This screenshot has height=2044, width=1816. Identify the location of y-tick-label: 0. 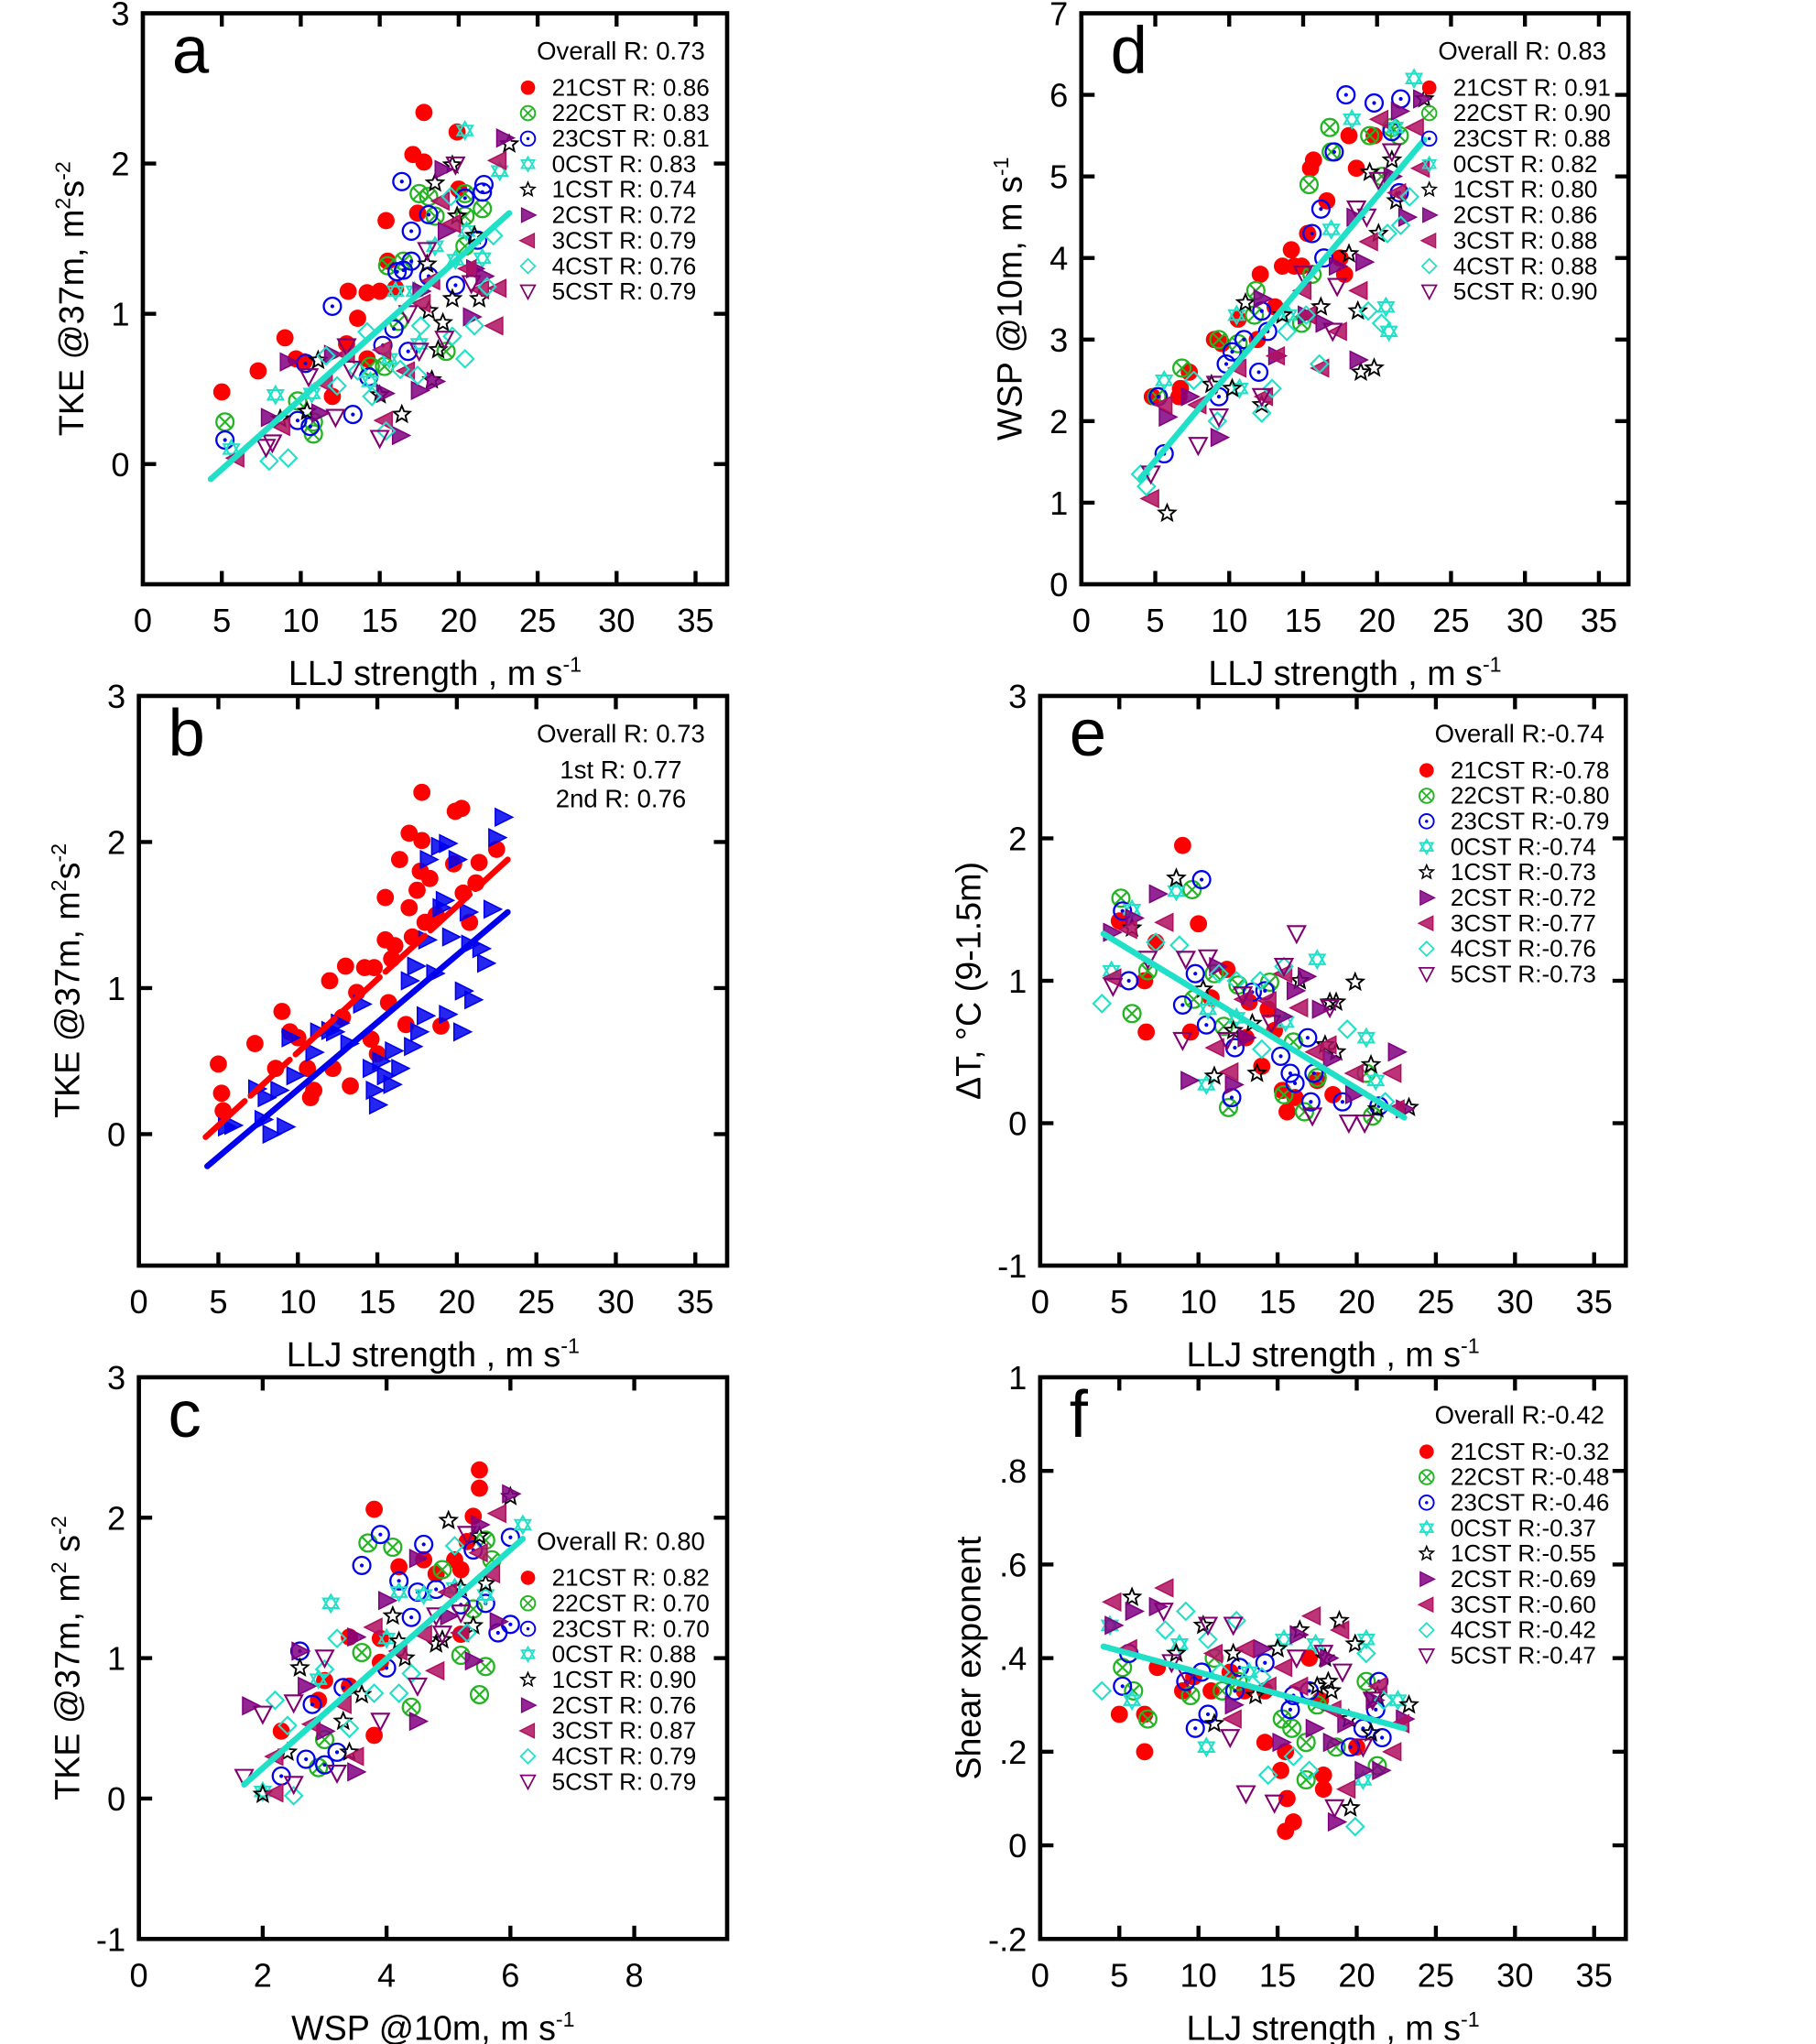
(116, 1799).